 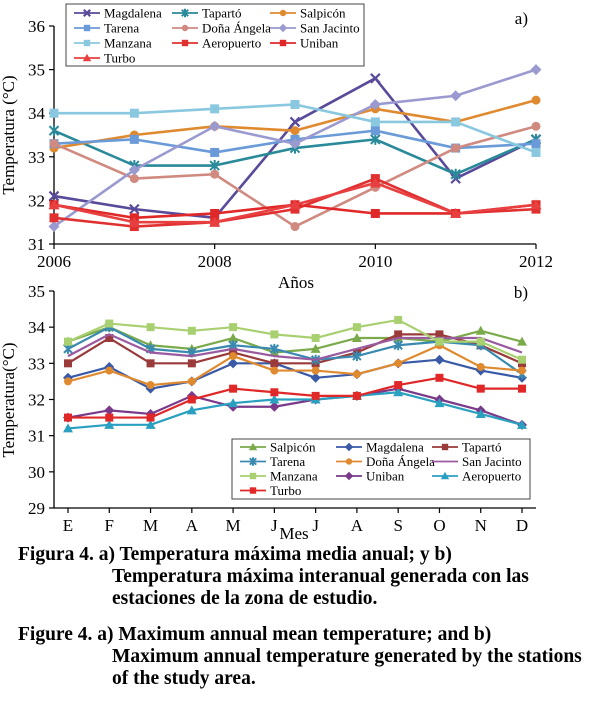 What do you see at coordinates (283, 28) in the screenshot?
I see `chart-a-legend-marker-san-jacinto` at bounding box center [283, 28].